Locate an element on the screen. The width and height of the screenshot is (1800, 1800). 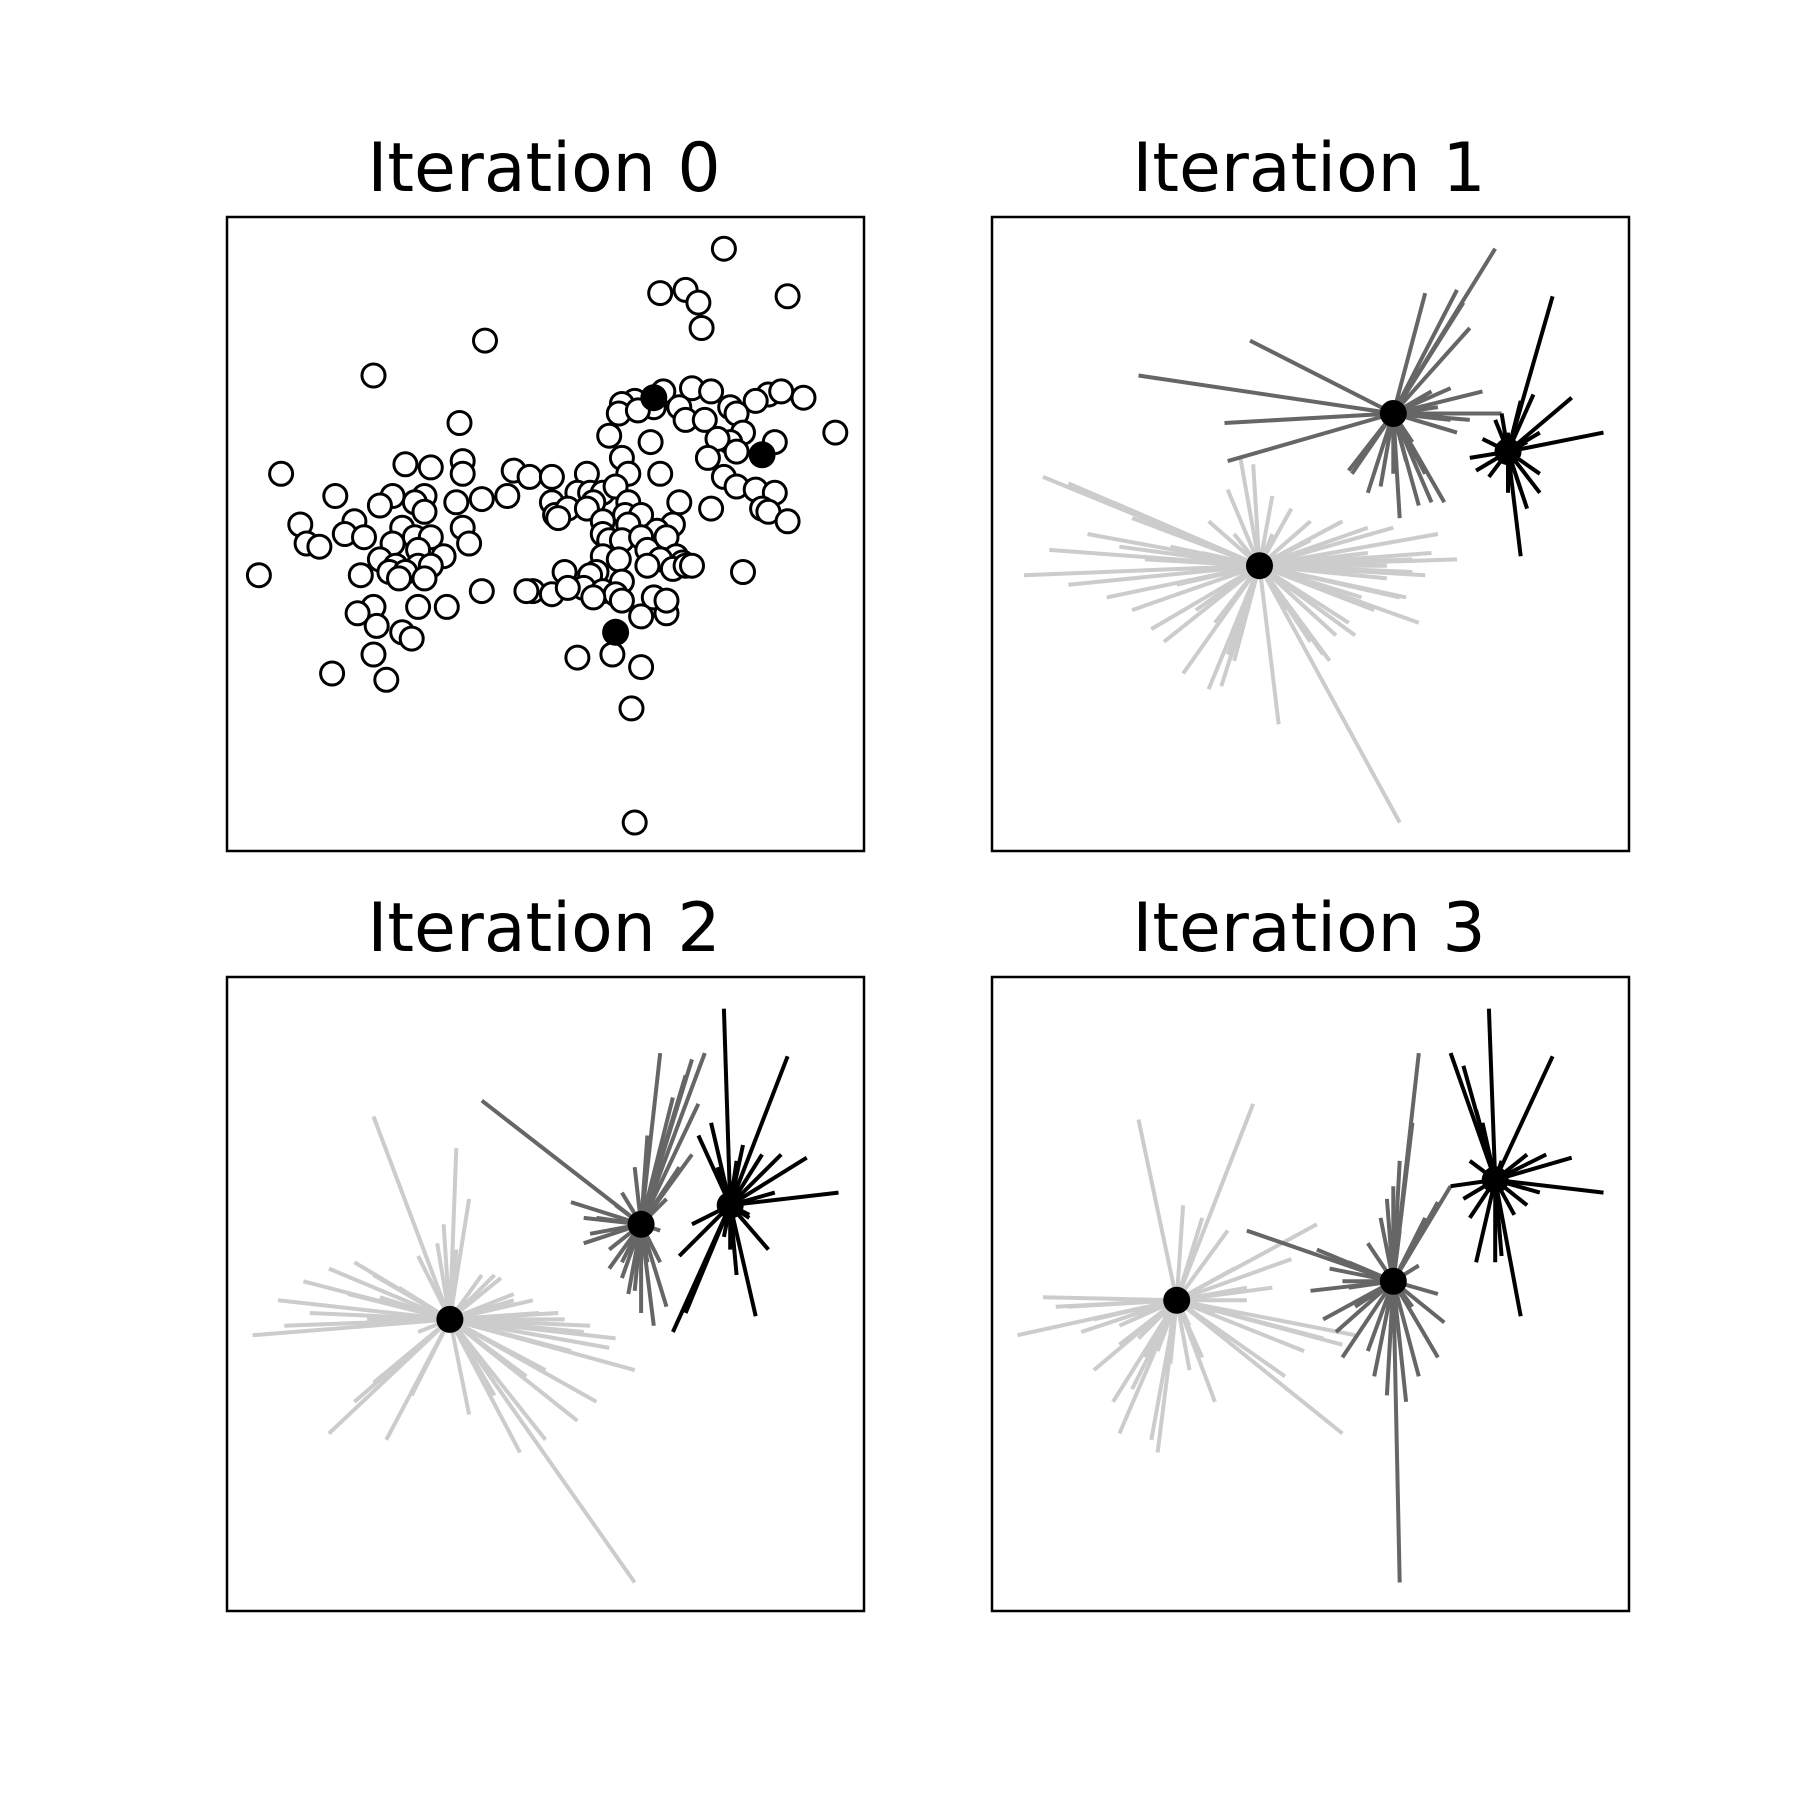
subplot-title: Iteration 0 is located at coordinates (543, 168).